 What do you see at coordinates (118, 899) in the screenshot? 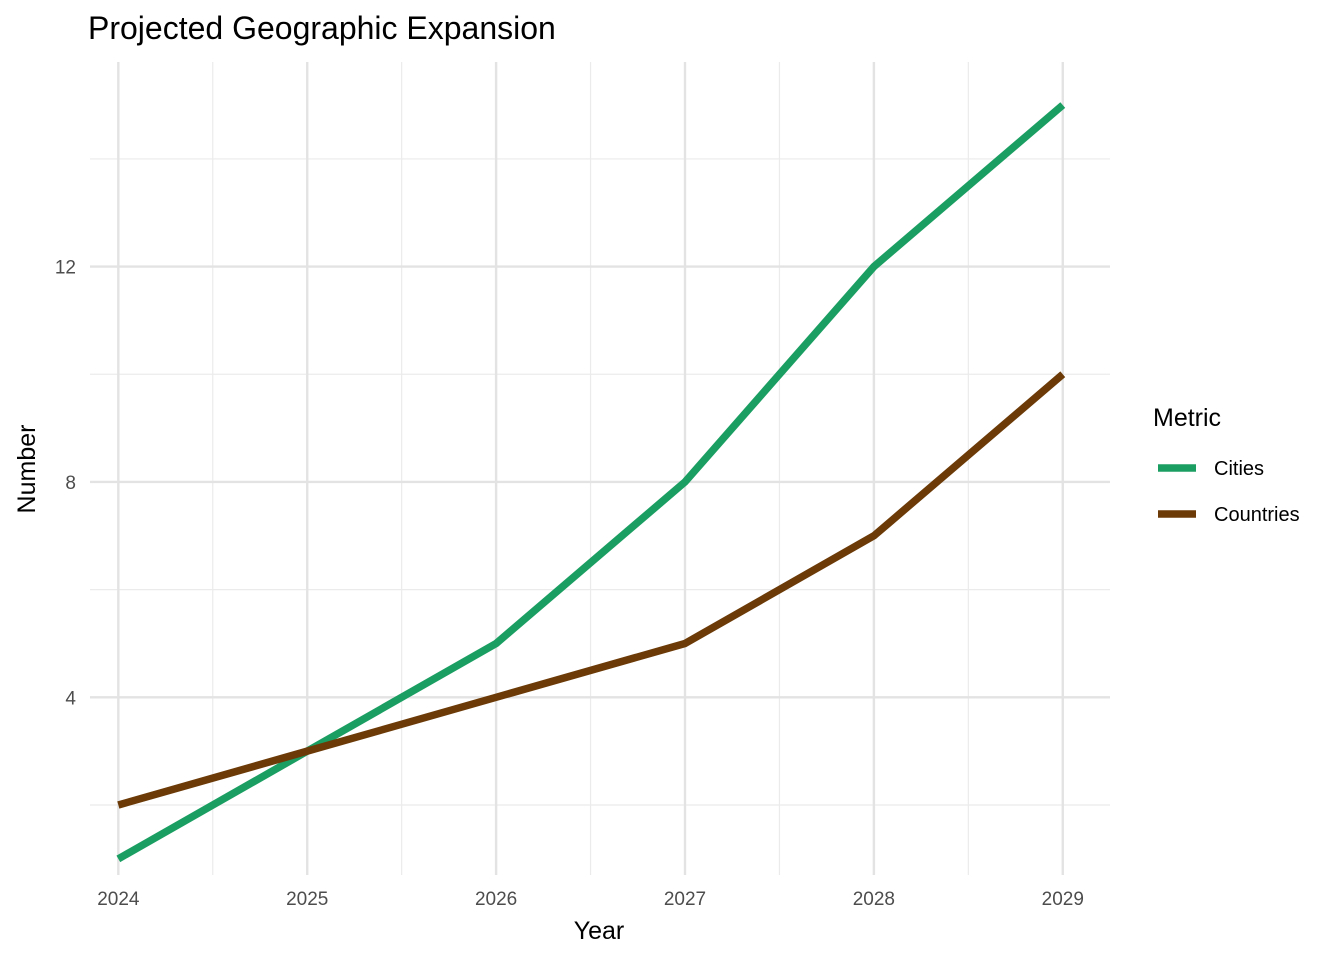
I see `x-tick-label: 2024` at bounding box center [118, 899].